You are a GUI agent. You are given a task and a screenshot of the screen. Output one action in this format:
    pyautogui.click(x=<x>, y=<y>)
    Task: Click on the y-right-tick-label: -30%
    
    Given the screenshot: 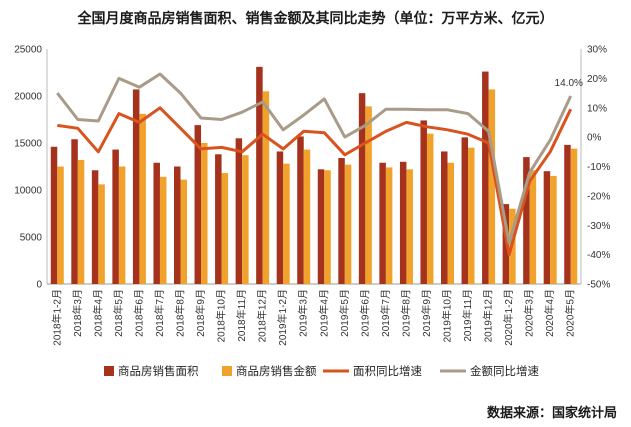 What is the action you would take?
    pyautogui.click(x=598, y=226)
    